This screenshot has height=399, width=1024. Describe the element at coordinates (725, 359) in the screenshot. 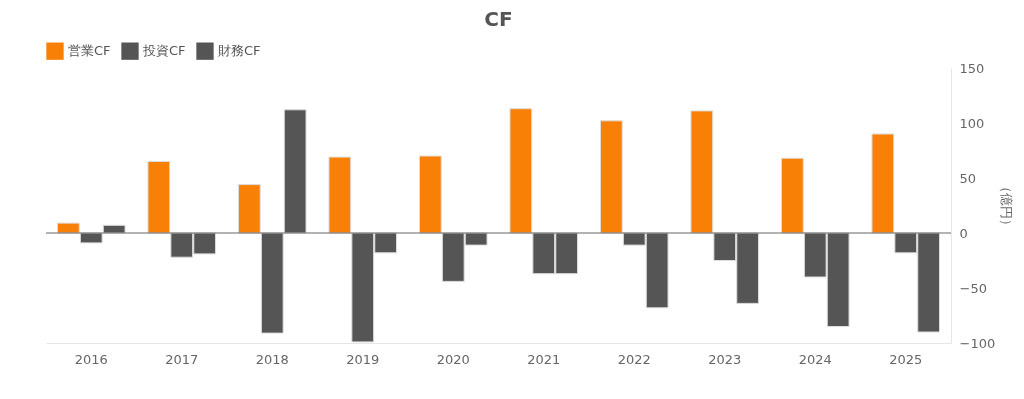

I see `x-tick-label: 2023` at that location.